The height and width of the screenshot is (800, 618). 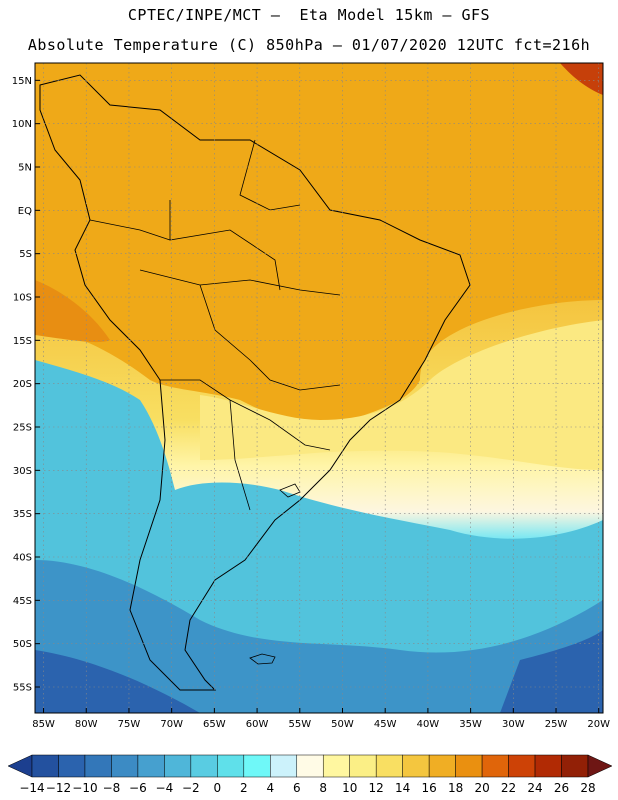 I want to click on lat-tick-label: 5S, so click(x=25, y=254).